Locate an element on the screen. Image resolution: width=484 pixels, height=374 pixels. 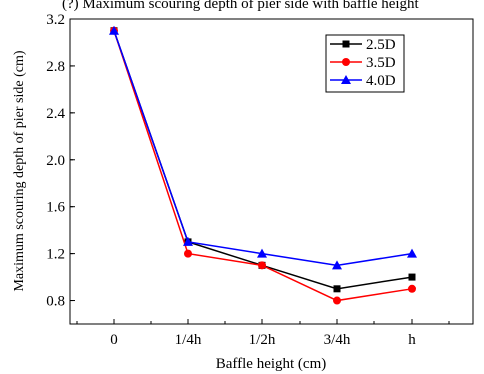
x-axis: 0 1/4h 1/2h 3/4h h is located at coordinates (263, 333).